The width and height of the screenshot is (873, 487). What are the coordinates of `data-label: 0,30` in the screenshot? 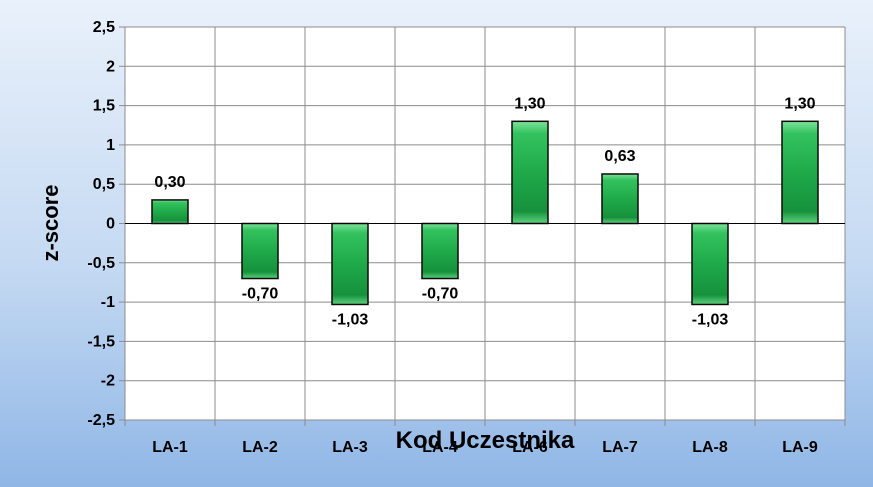 It's located at (169, 182).